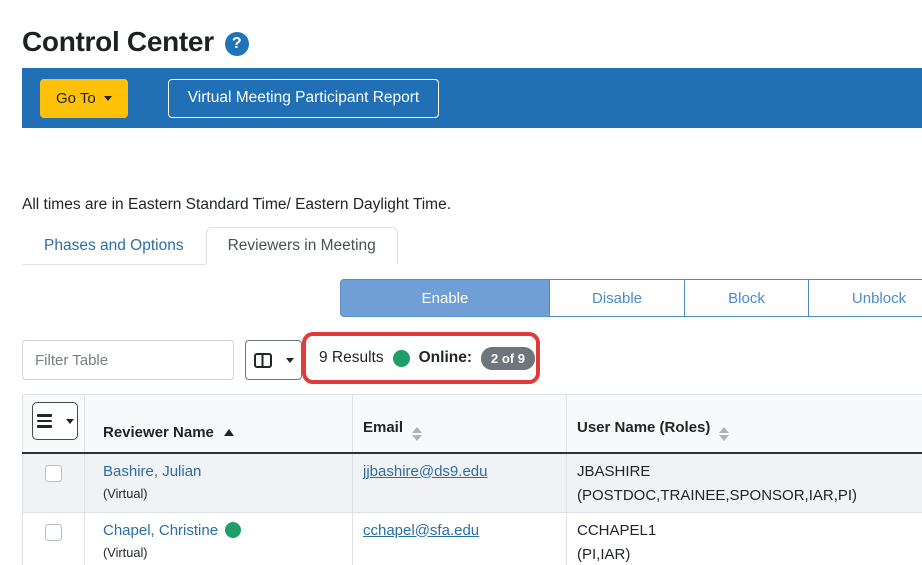 Image resolution: width=922 pixels, height=565 pixels. Describe the element at coordinates (273, 360) in the screenshot. I see `columns-dropdown-button` at that location.